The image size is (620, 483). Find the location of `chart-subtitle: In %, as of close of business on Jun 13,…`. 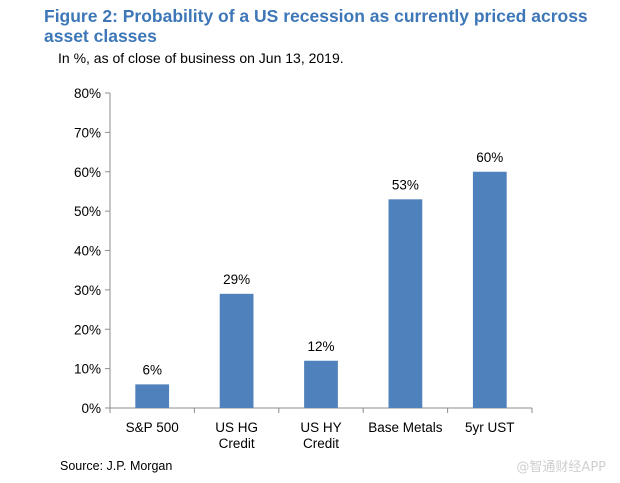

chart-subtitle: In %, as of close of business on Jun 13,… is located at coordinates (201, 58).